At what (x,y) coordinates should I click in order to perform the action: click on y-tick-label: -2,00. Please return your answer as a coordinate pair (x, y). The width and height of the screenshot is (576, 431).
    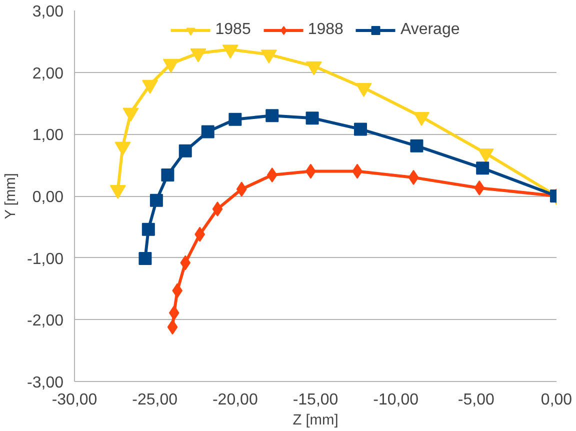
    Looking at the image, I should click on (45, 321).